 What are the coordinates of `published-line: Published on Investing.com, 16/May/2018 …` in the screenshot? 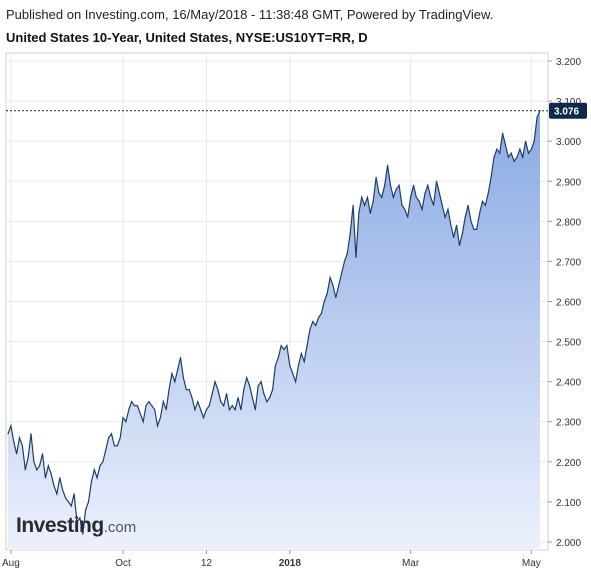 It's located at (250, 14).